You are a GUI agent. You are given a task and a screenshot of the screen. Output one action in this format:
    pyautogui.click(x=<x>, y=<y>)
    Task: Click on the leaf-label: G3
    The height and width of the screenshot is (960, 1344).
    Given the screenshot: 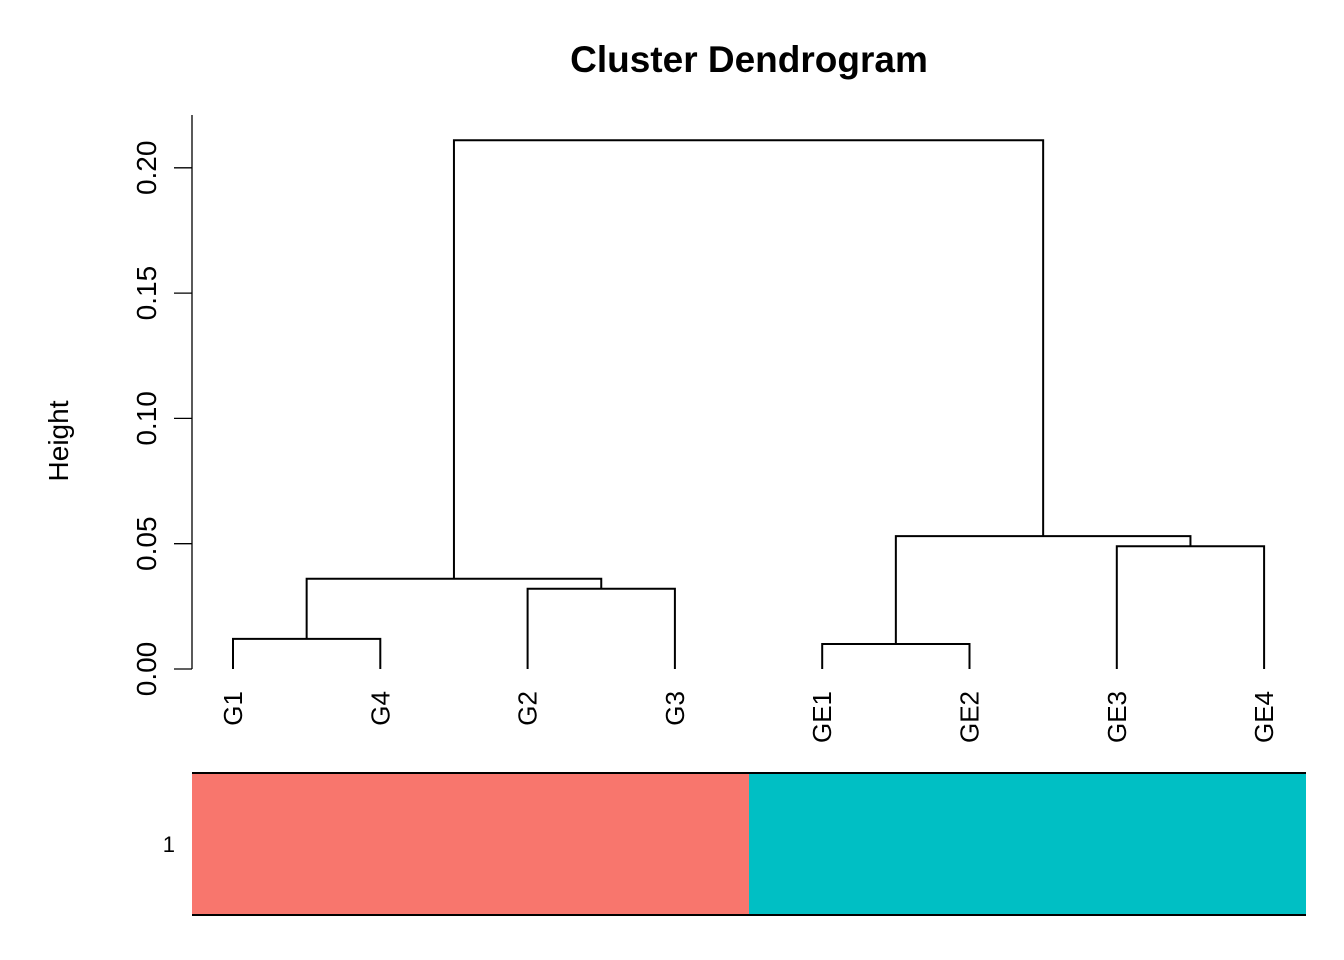 What is the action you would take?
    pyautogui.click(x=675, y=708)
    